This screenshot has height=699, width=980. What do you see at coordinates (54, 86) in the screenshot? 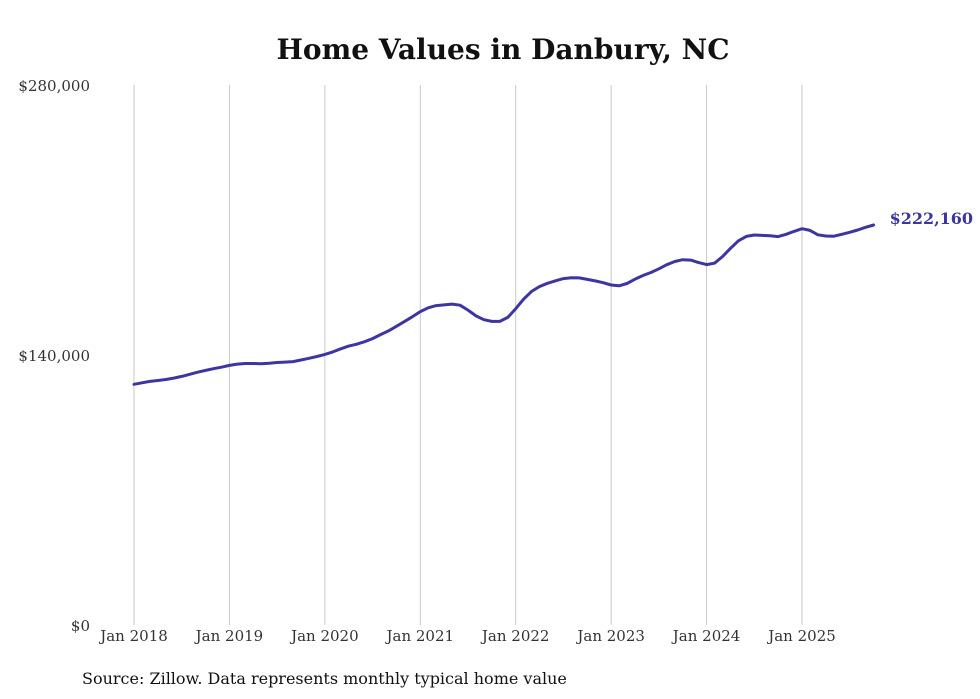
I see `y-tick-label: $280,000` at bounding box center [54, 86].